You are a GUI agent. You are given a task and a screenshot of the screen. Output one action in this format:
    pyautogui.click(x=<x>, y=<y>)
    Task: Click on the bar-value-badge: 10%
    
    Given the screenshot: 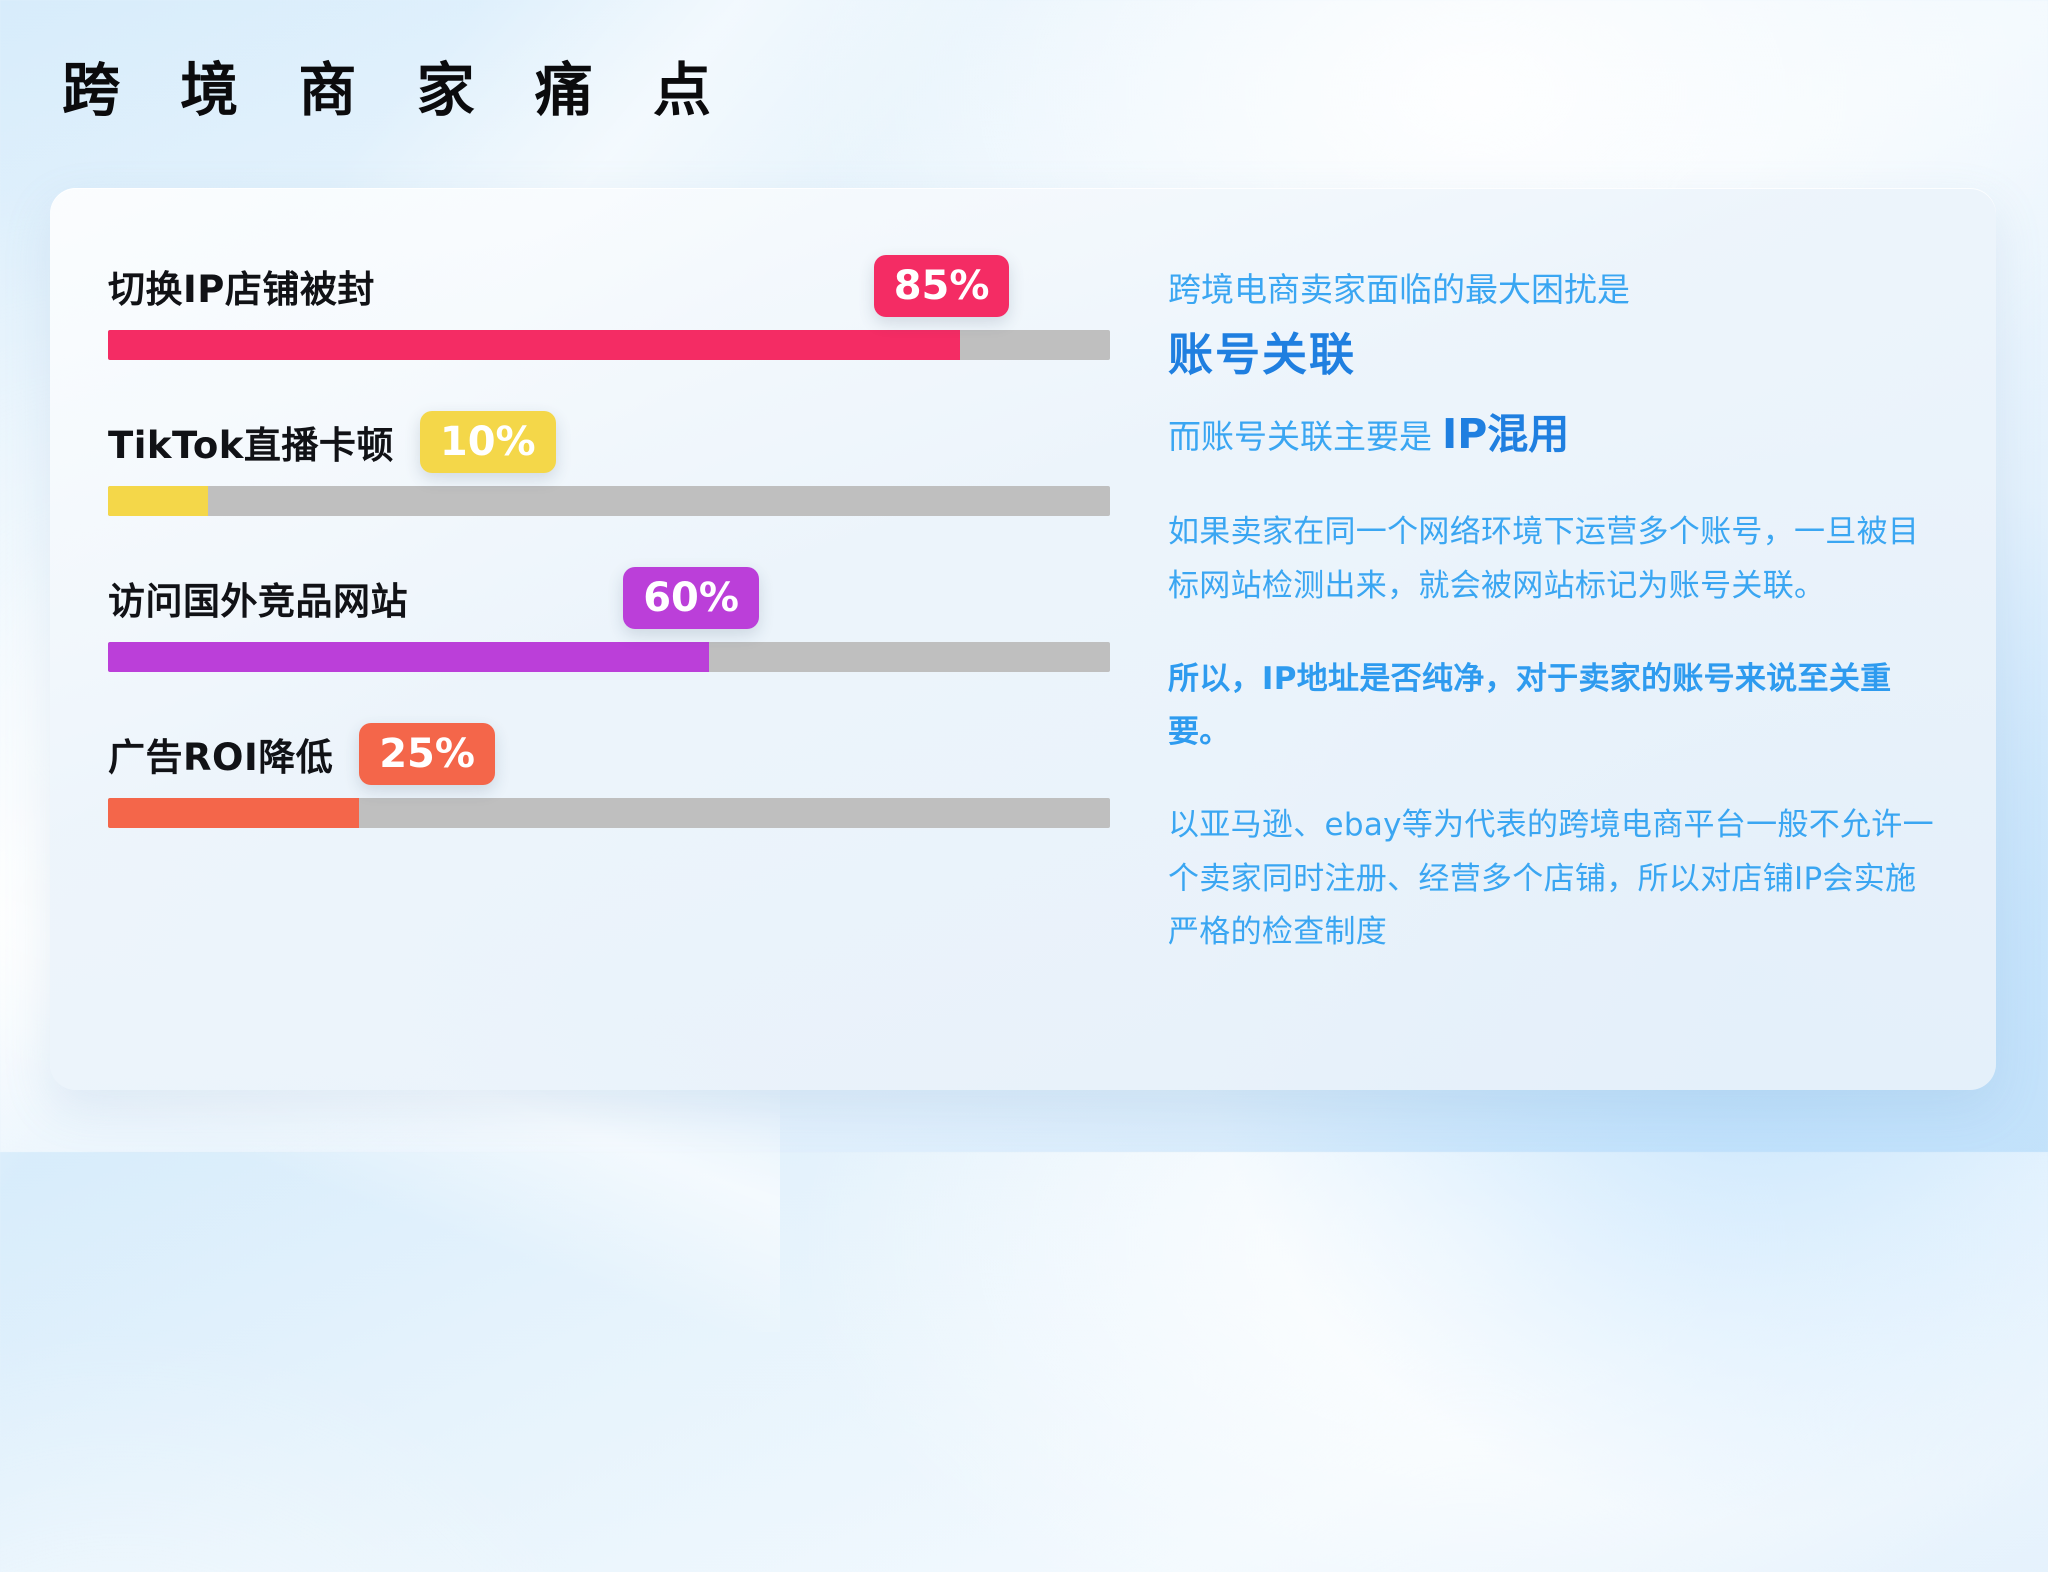 What is the action you would take?
    pyautogui.click(x=487, y=442)
    